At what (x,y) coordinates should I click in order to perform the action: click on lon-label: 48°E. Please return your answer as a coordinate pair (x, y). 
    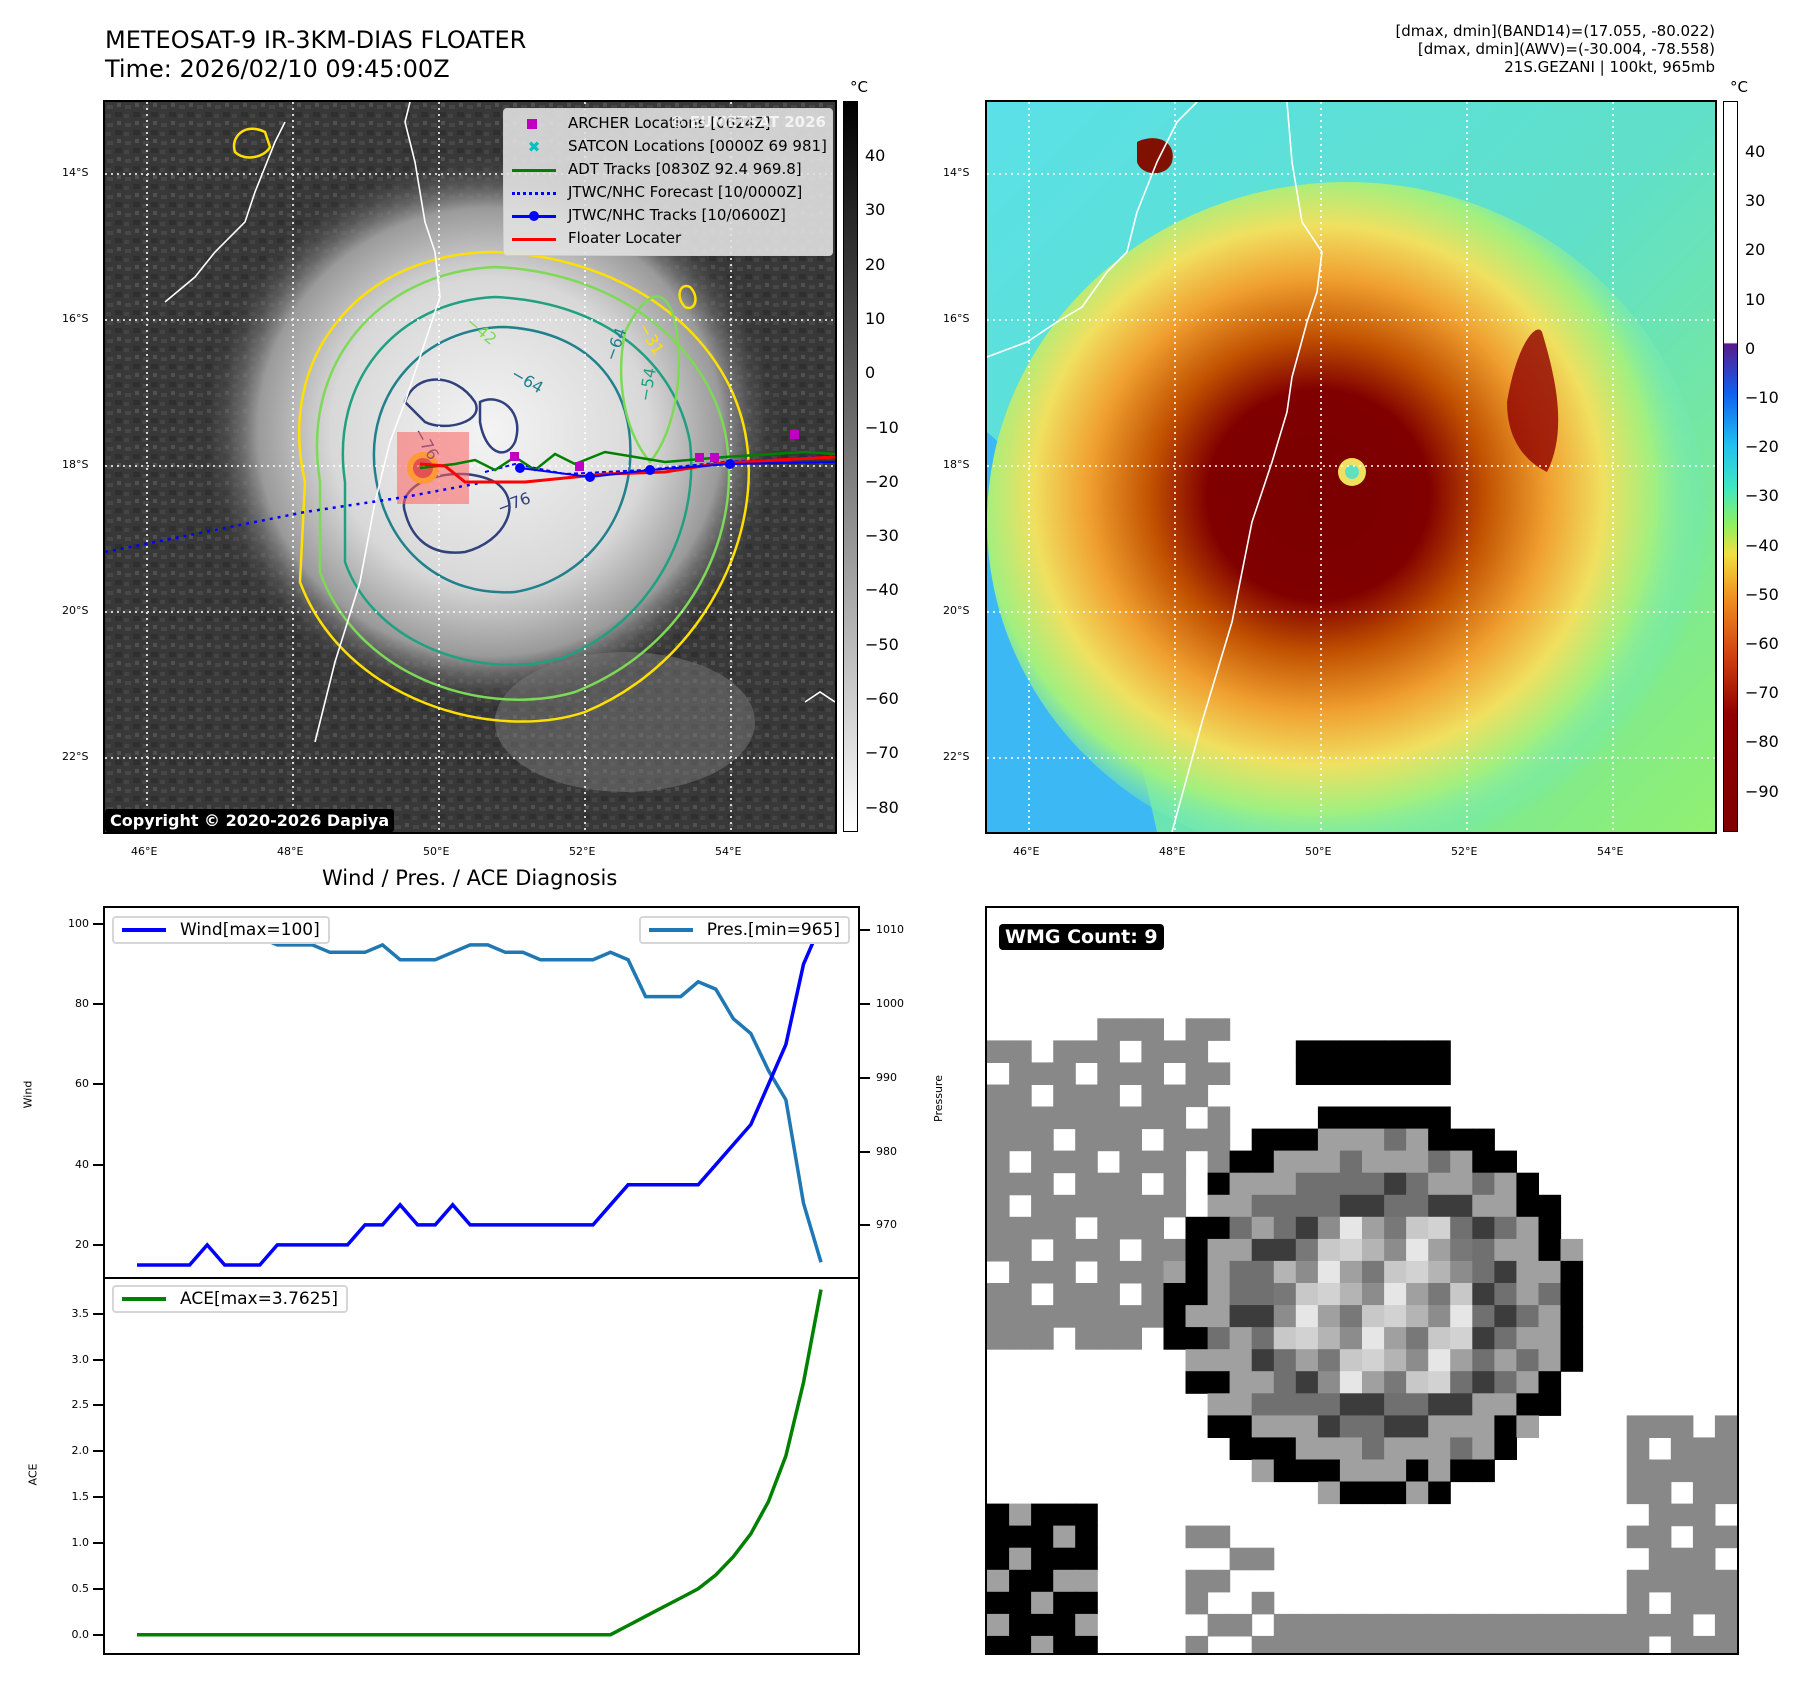
    Looking at the image, I should click on (290, 851).